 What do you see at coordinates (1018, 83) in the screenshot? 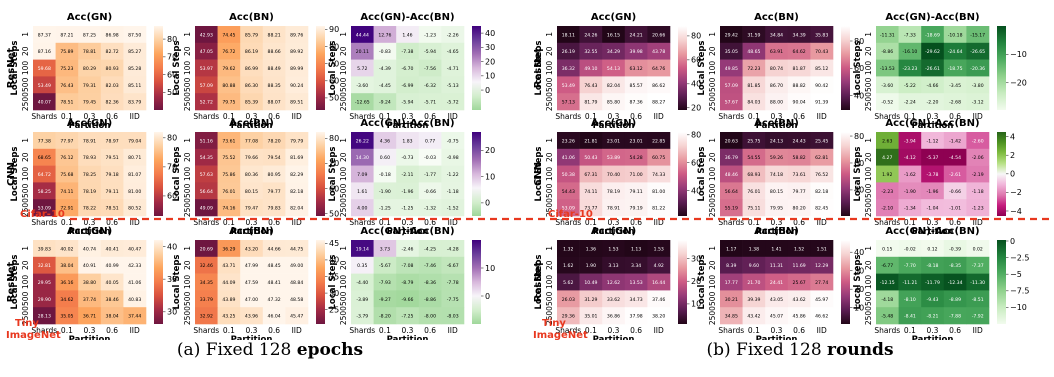
I see `colorbar-tick-label: −20` at bounding box center [1018, 83].